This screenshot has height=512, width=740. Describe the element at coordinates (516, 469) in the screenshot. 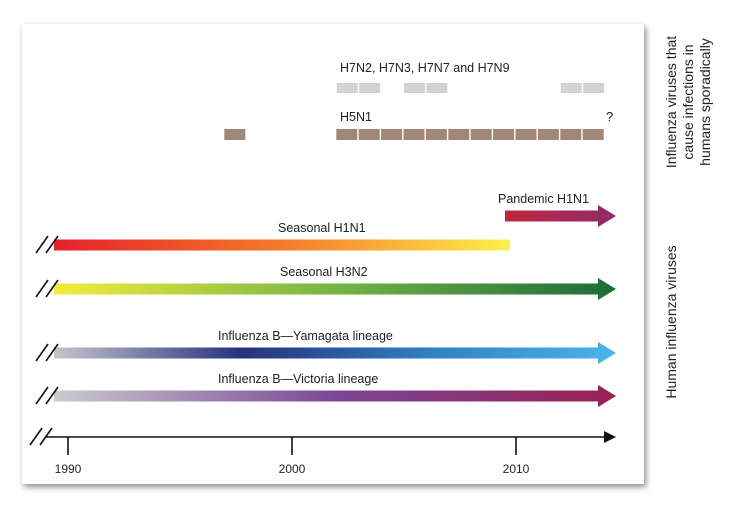

I see `tick-label-2010: 2010` at that location.